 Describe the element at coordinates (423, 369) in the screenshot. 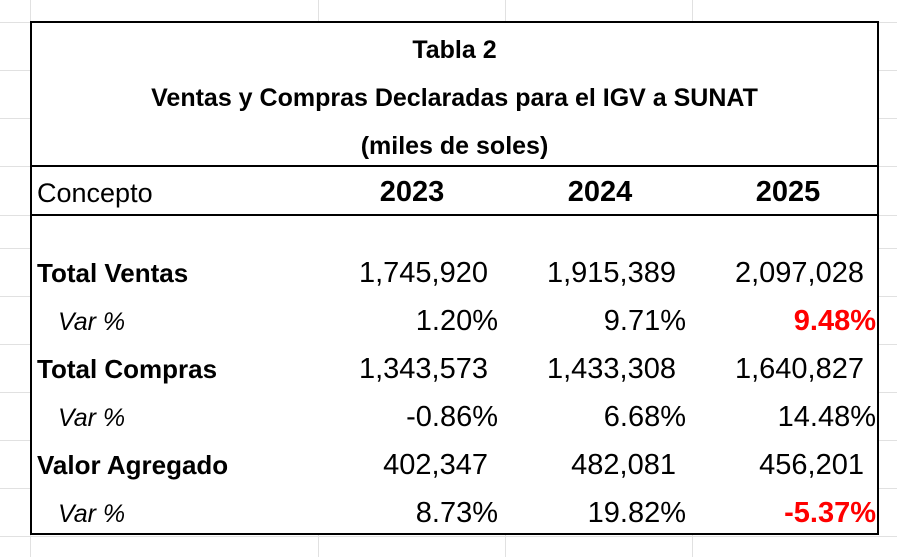

I see `table-cell: 1,343,573` at that location.